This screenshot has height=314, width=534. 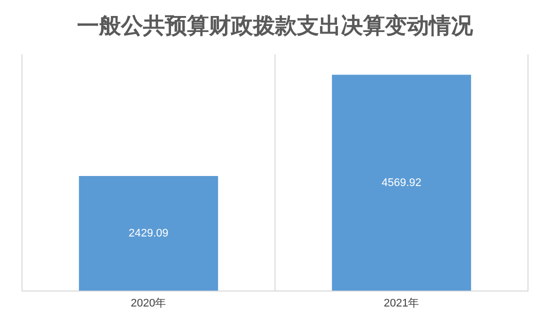 I want to click on x-tick-label: 2021年, so click(x=402, y=303).